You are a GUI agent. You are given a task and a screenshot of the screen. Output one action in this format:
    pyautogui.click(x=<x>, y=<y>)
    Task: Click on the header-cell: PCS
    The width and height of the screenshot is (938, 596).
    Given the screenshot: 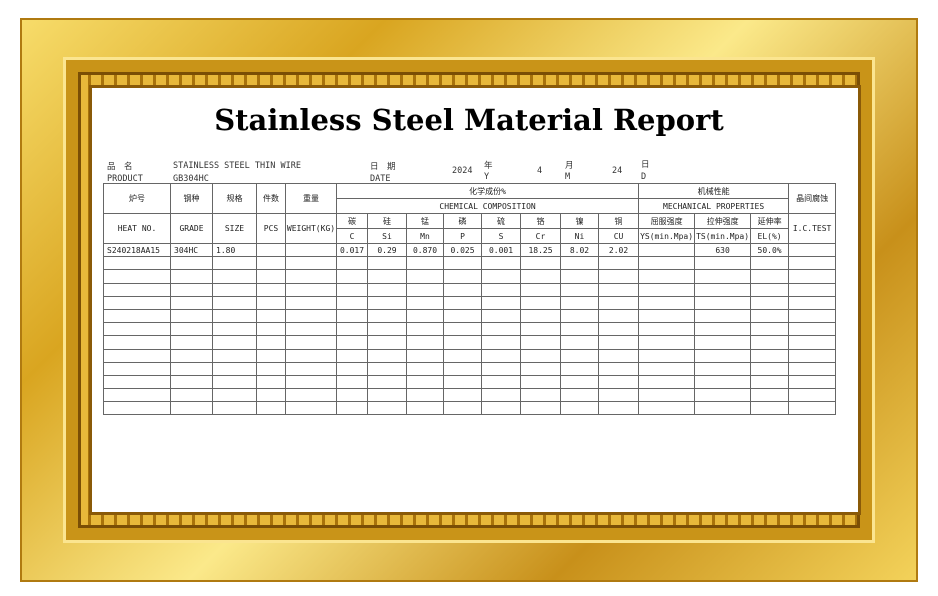 What is the action you would take?
    pyautogui.click(x=271, y=228)
    